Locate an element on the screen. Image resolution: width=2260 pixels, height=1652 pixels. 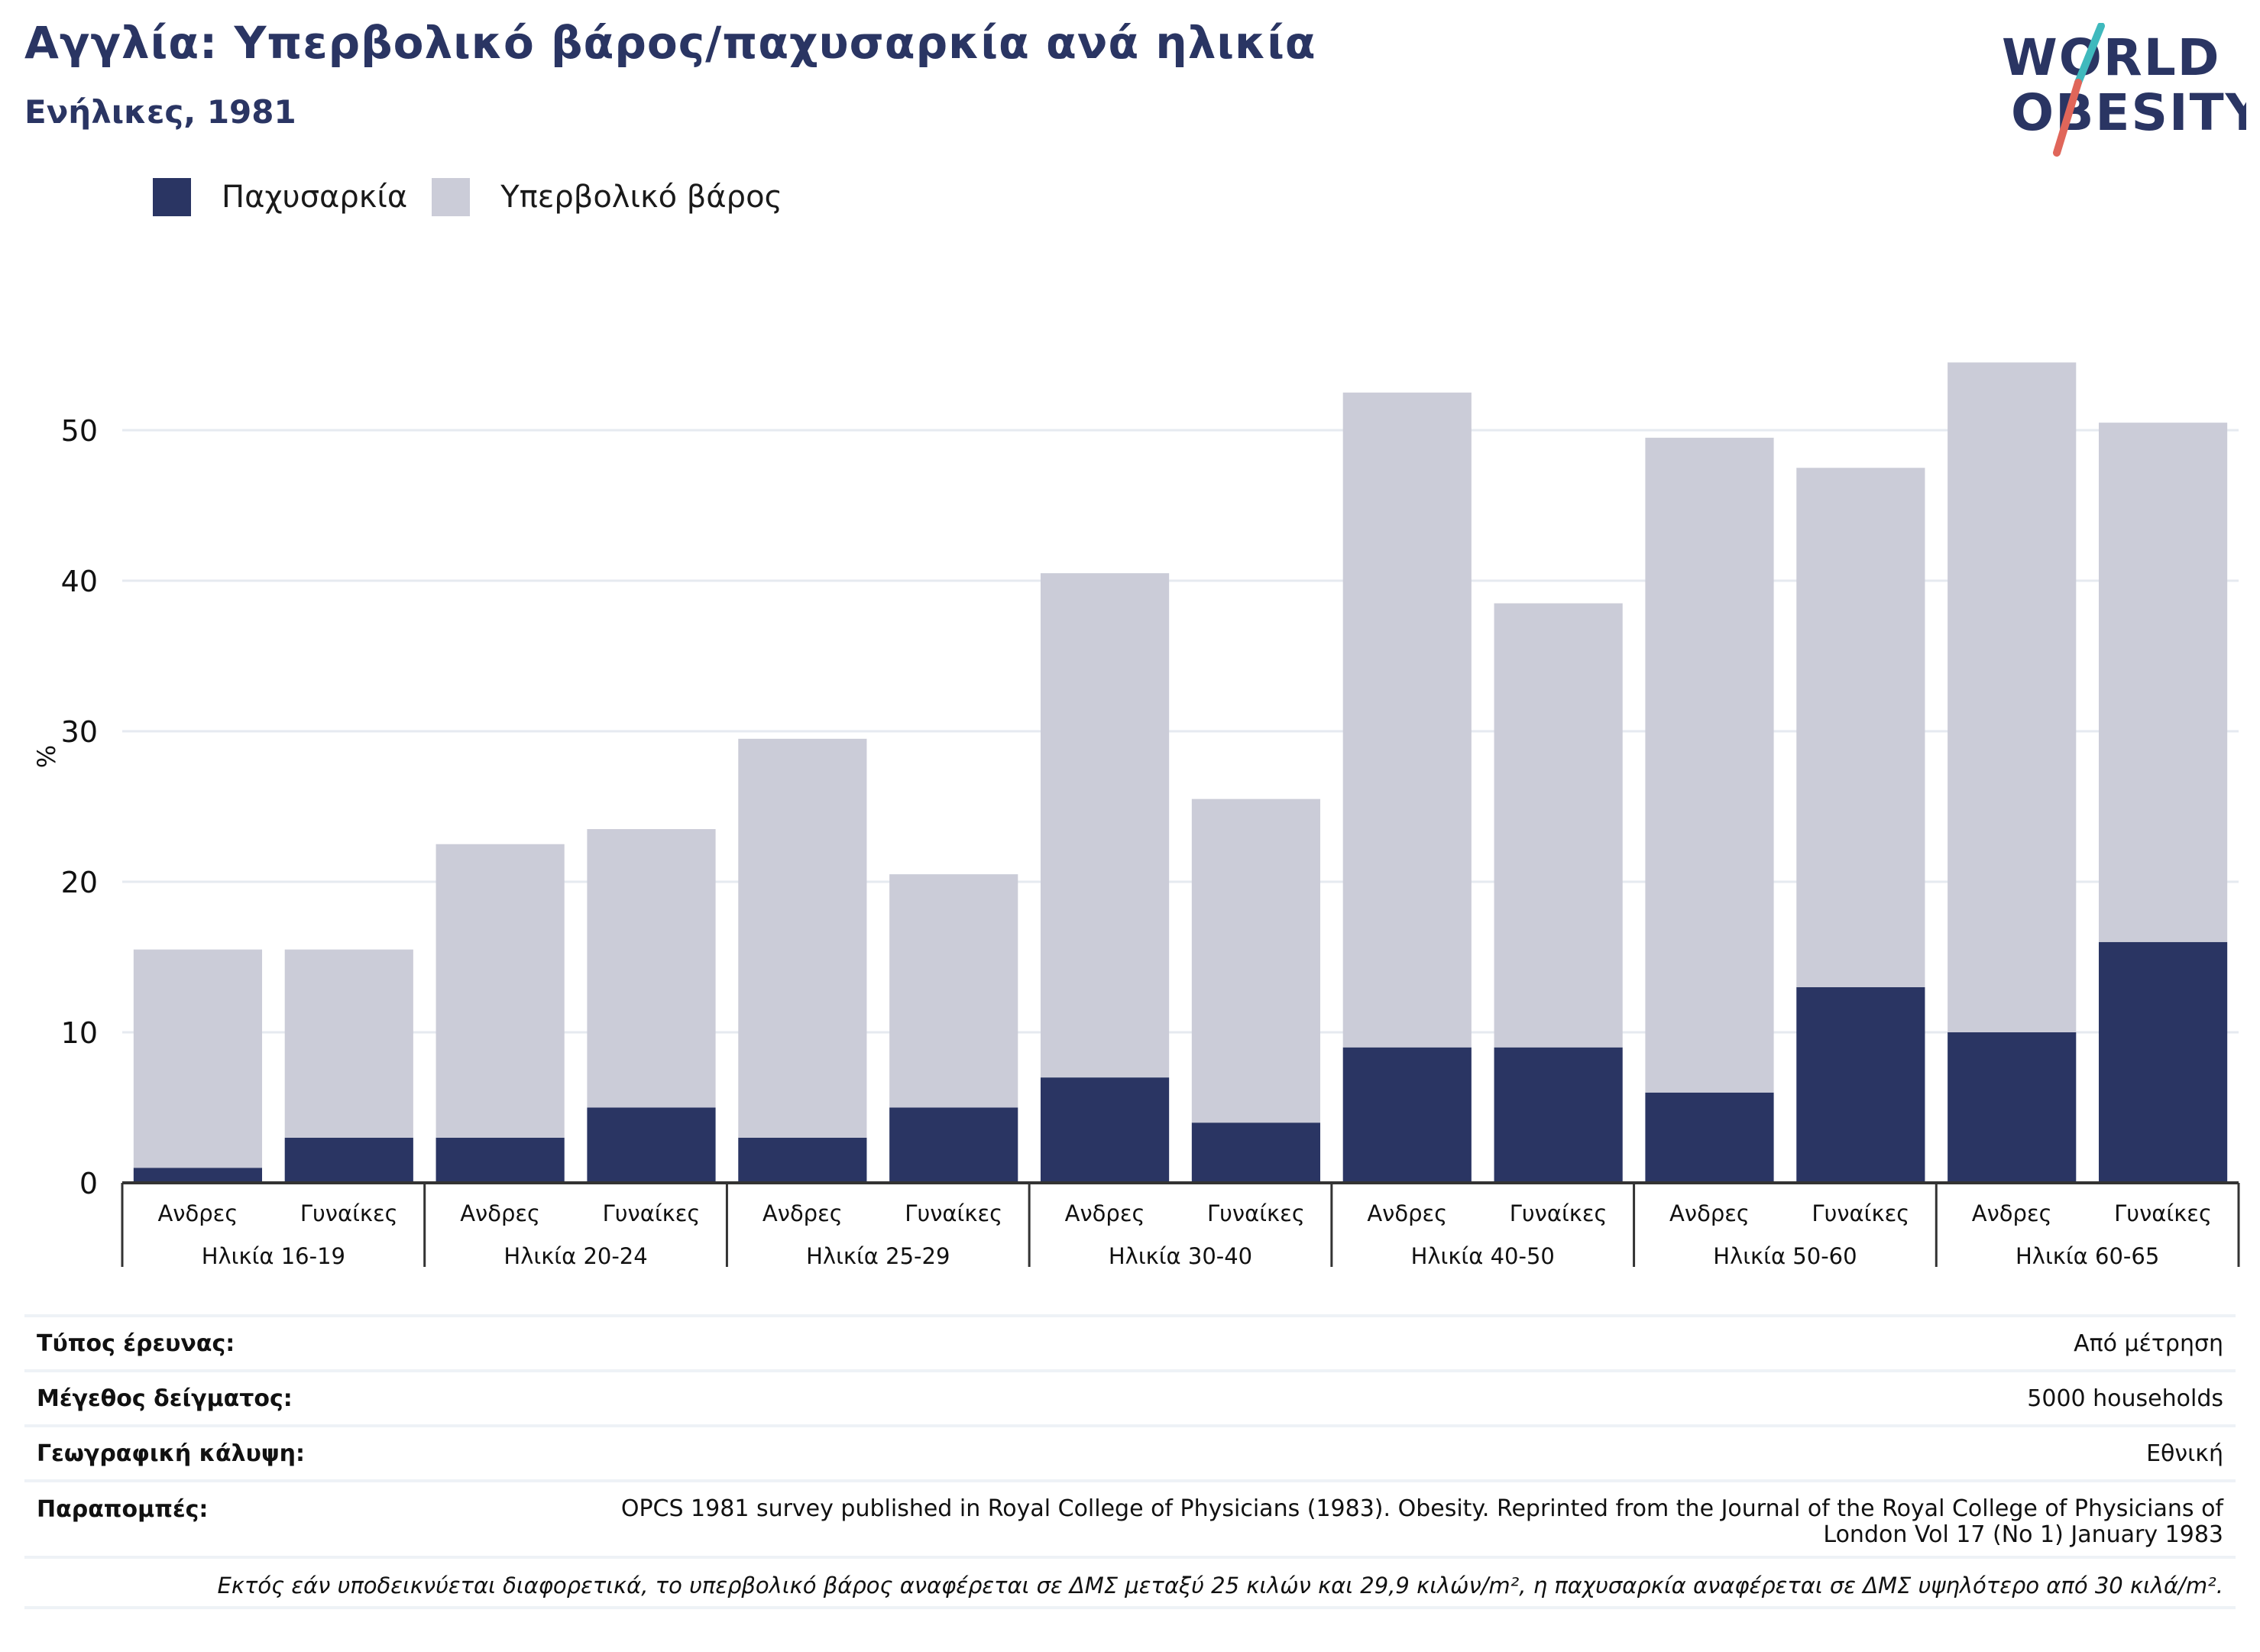
meta-label: Γεωγραφική κάλυψη: is located at coordinates (171, 1453).